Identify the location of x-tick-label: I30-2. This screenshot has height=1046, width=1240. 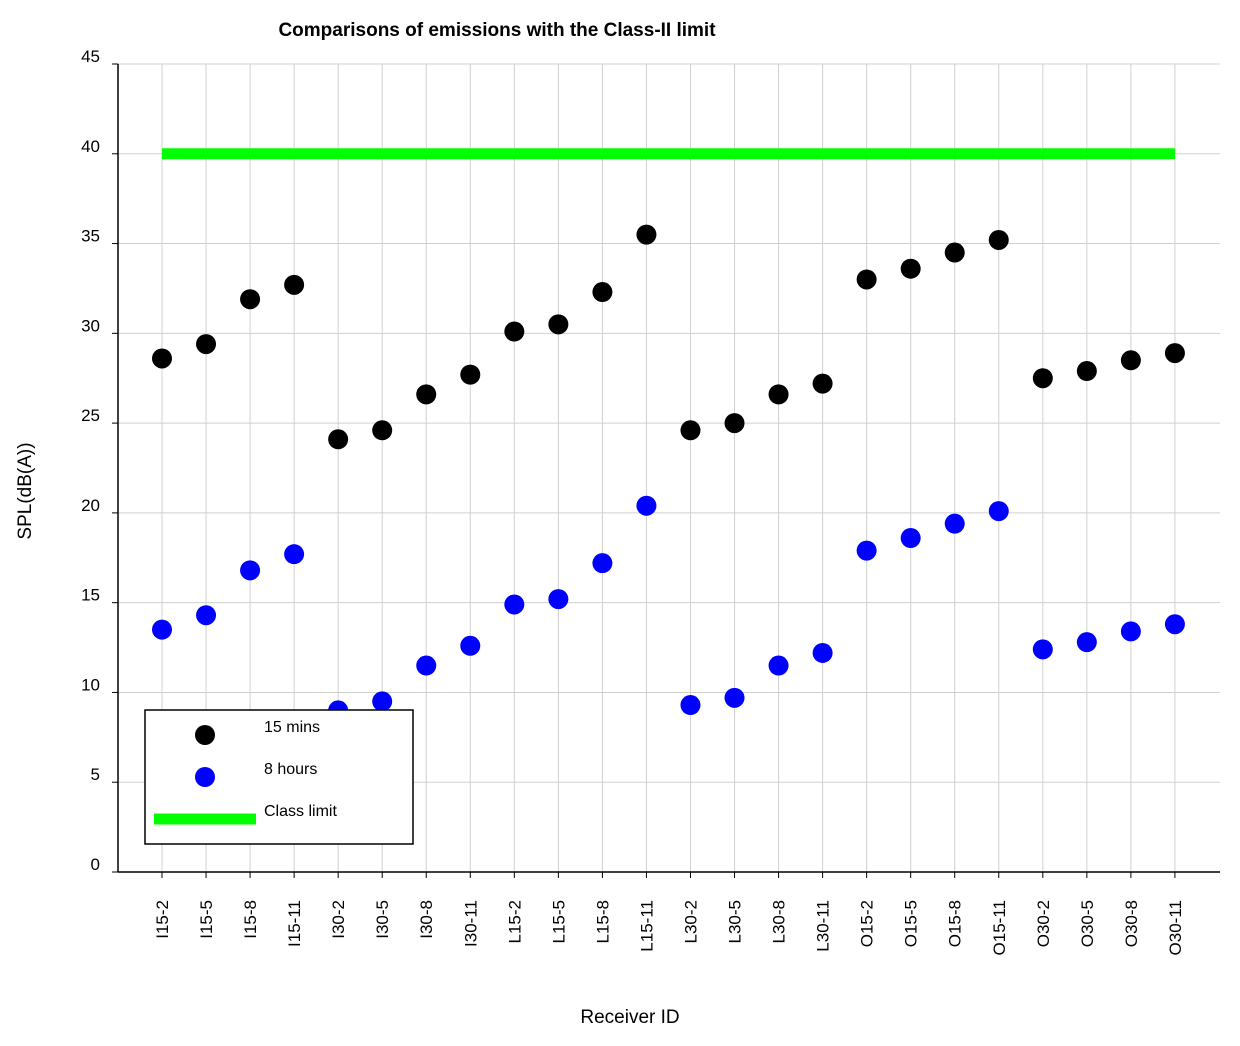
(338, 919).